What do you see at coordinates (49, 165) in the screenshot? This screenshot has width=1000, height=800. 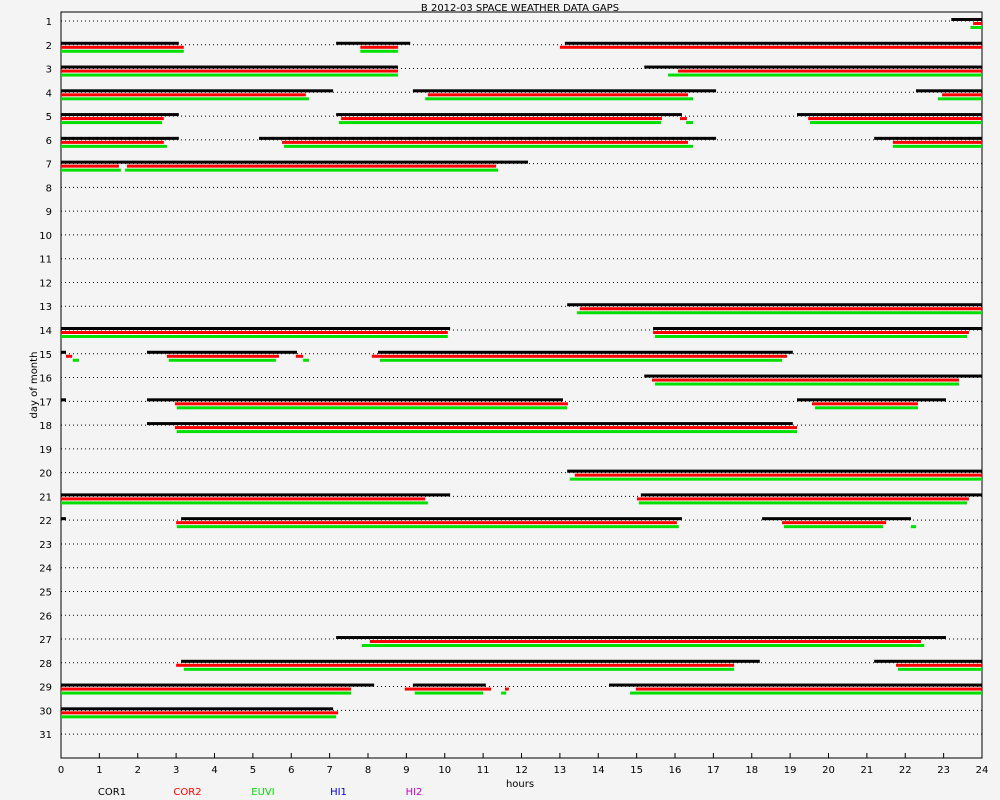 I see `y-tick-label: 7` at bounding box center [49, 165].